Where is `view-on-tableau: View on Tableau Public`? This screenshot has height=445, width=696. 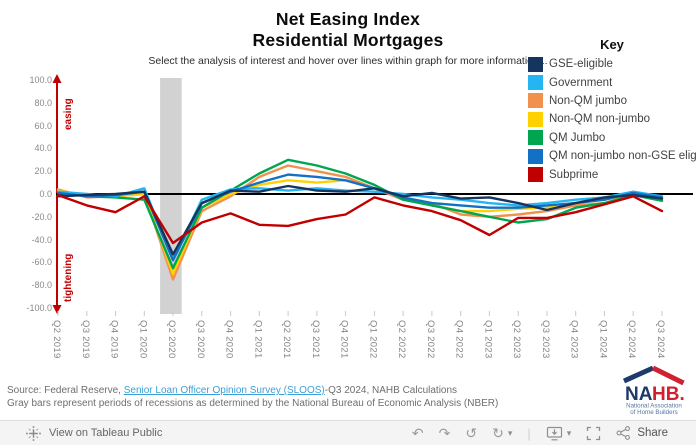 view-on-tableau: View on Tableau Public is located at coordinates (94, 433).